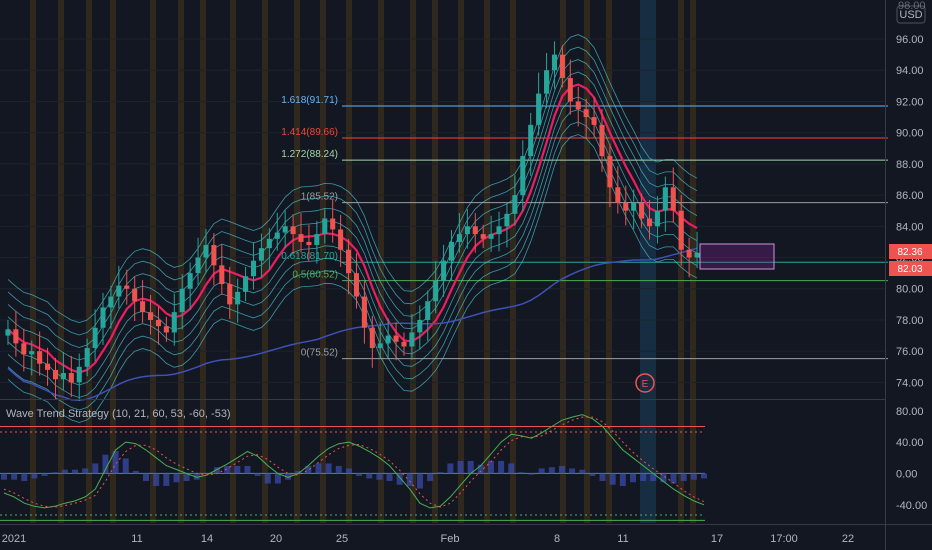 The height and width of the screenshot is (550, 932). Describe the element at coordinates (910, 412) in the screenshot. I see `osc-tick-label: 80.00` at that location.